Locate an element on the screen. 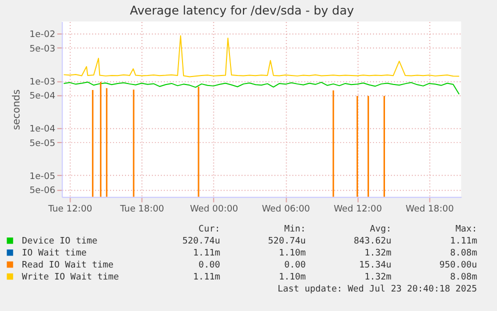 The height and width of the screenshot is (311, 497). y-tick-label: 5e-05 is located at coordinates (42, 143).